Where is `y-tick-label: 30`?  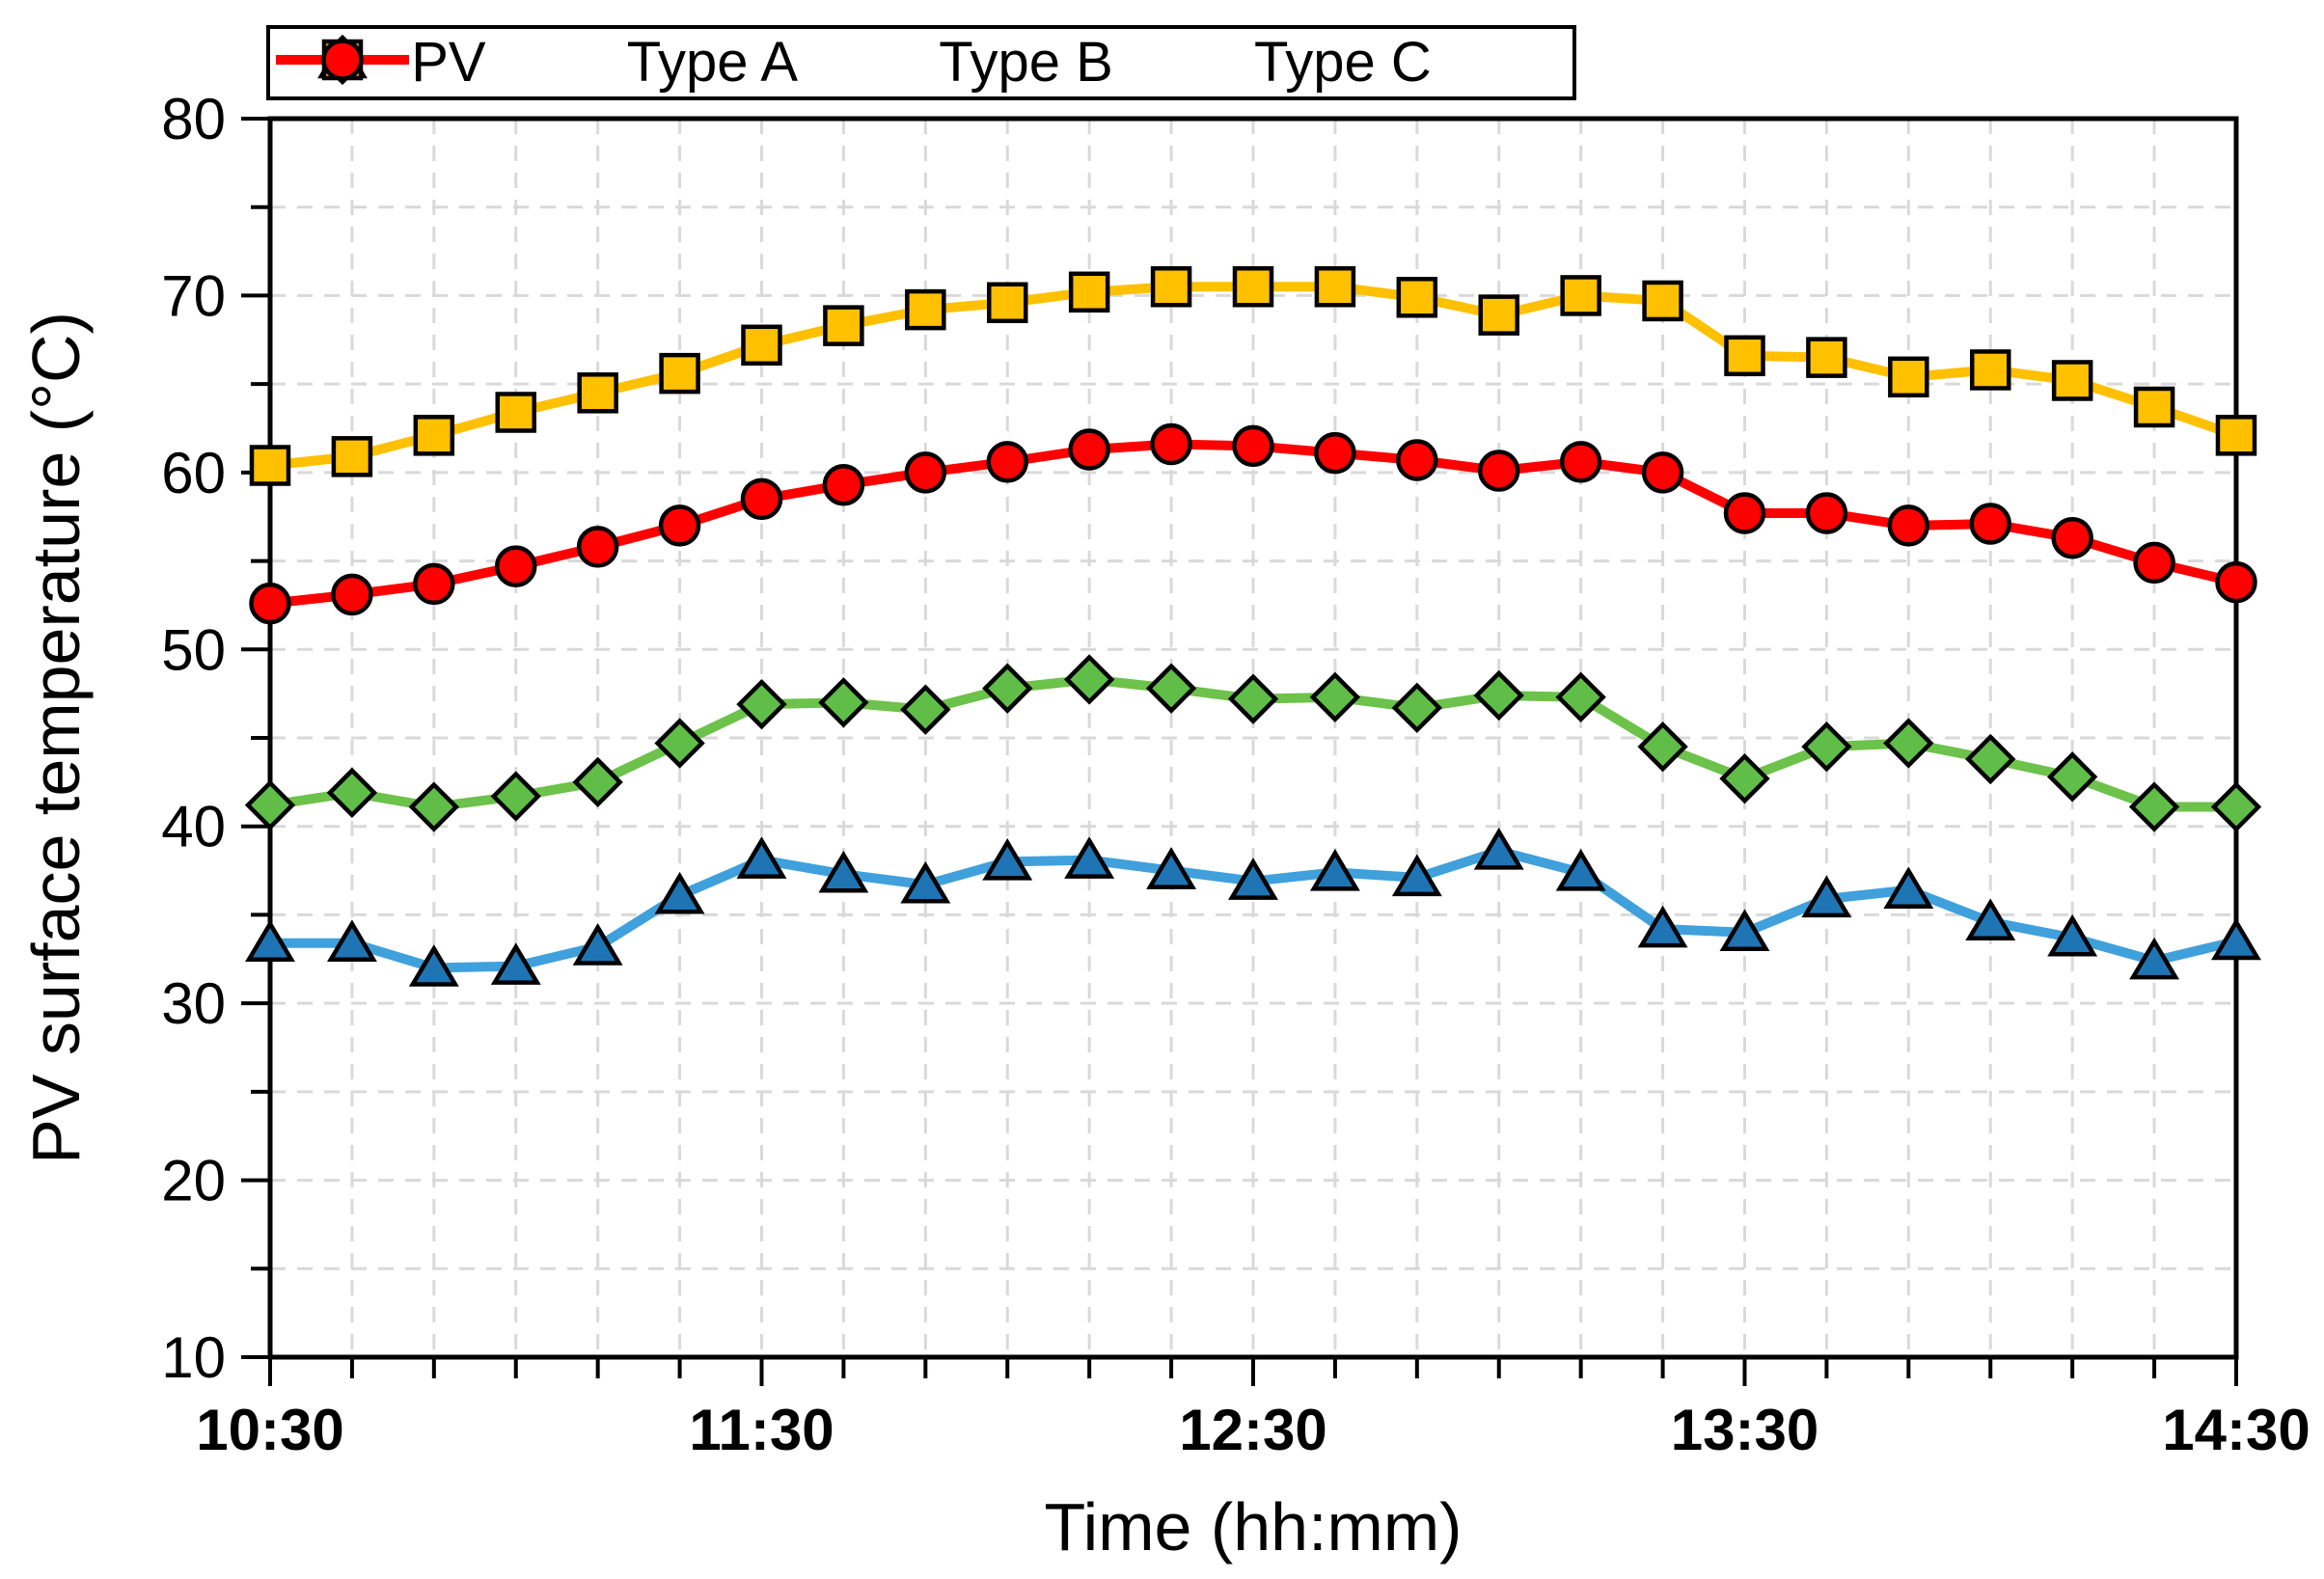 y-tick-label: 30 is located at coordinates (193, 1004).